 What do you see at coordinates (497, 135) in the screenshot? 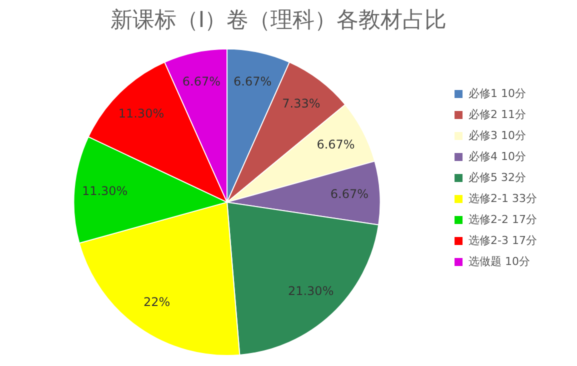
I see `legend-label: 必修3 10分` at bounding box center [497, 135].